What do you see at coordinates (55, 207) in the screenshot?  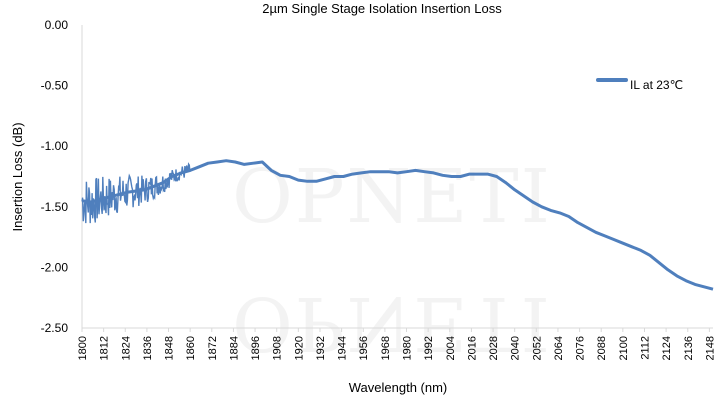 I see `y-tick-label: -1.50` at bounding box center [55, 207].